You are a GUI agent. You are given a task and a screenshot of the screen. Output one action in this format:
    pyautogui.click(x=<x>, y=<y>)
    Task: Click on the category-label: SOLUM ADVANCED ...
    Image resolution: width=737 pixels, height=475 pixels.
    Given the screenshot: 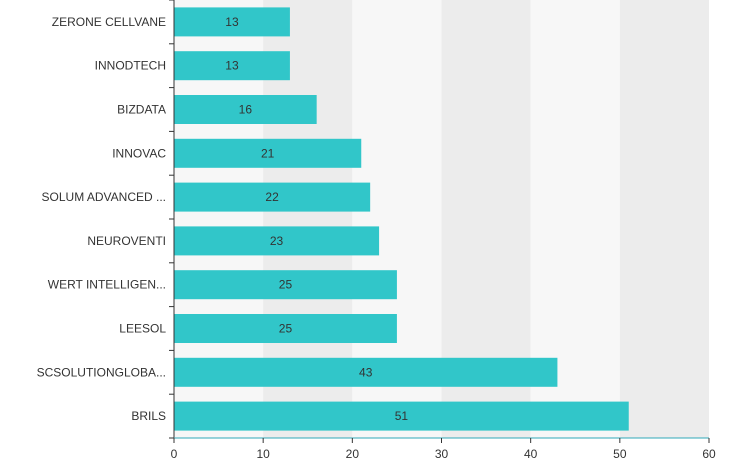 What is the action you would take?
    pyautogui.click(x=104, y=197)
    